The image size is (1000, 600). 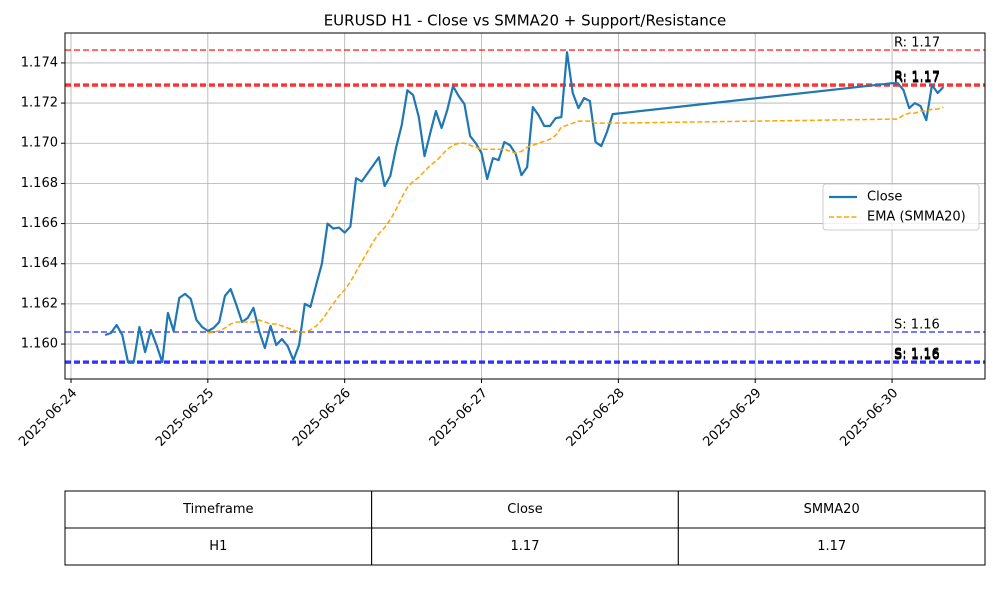 What do you see at coordinates (39, 263) in the screenshot?
I see `y-tick-label: 1.164` at bounding box center [39, 263].